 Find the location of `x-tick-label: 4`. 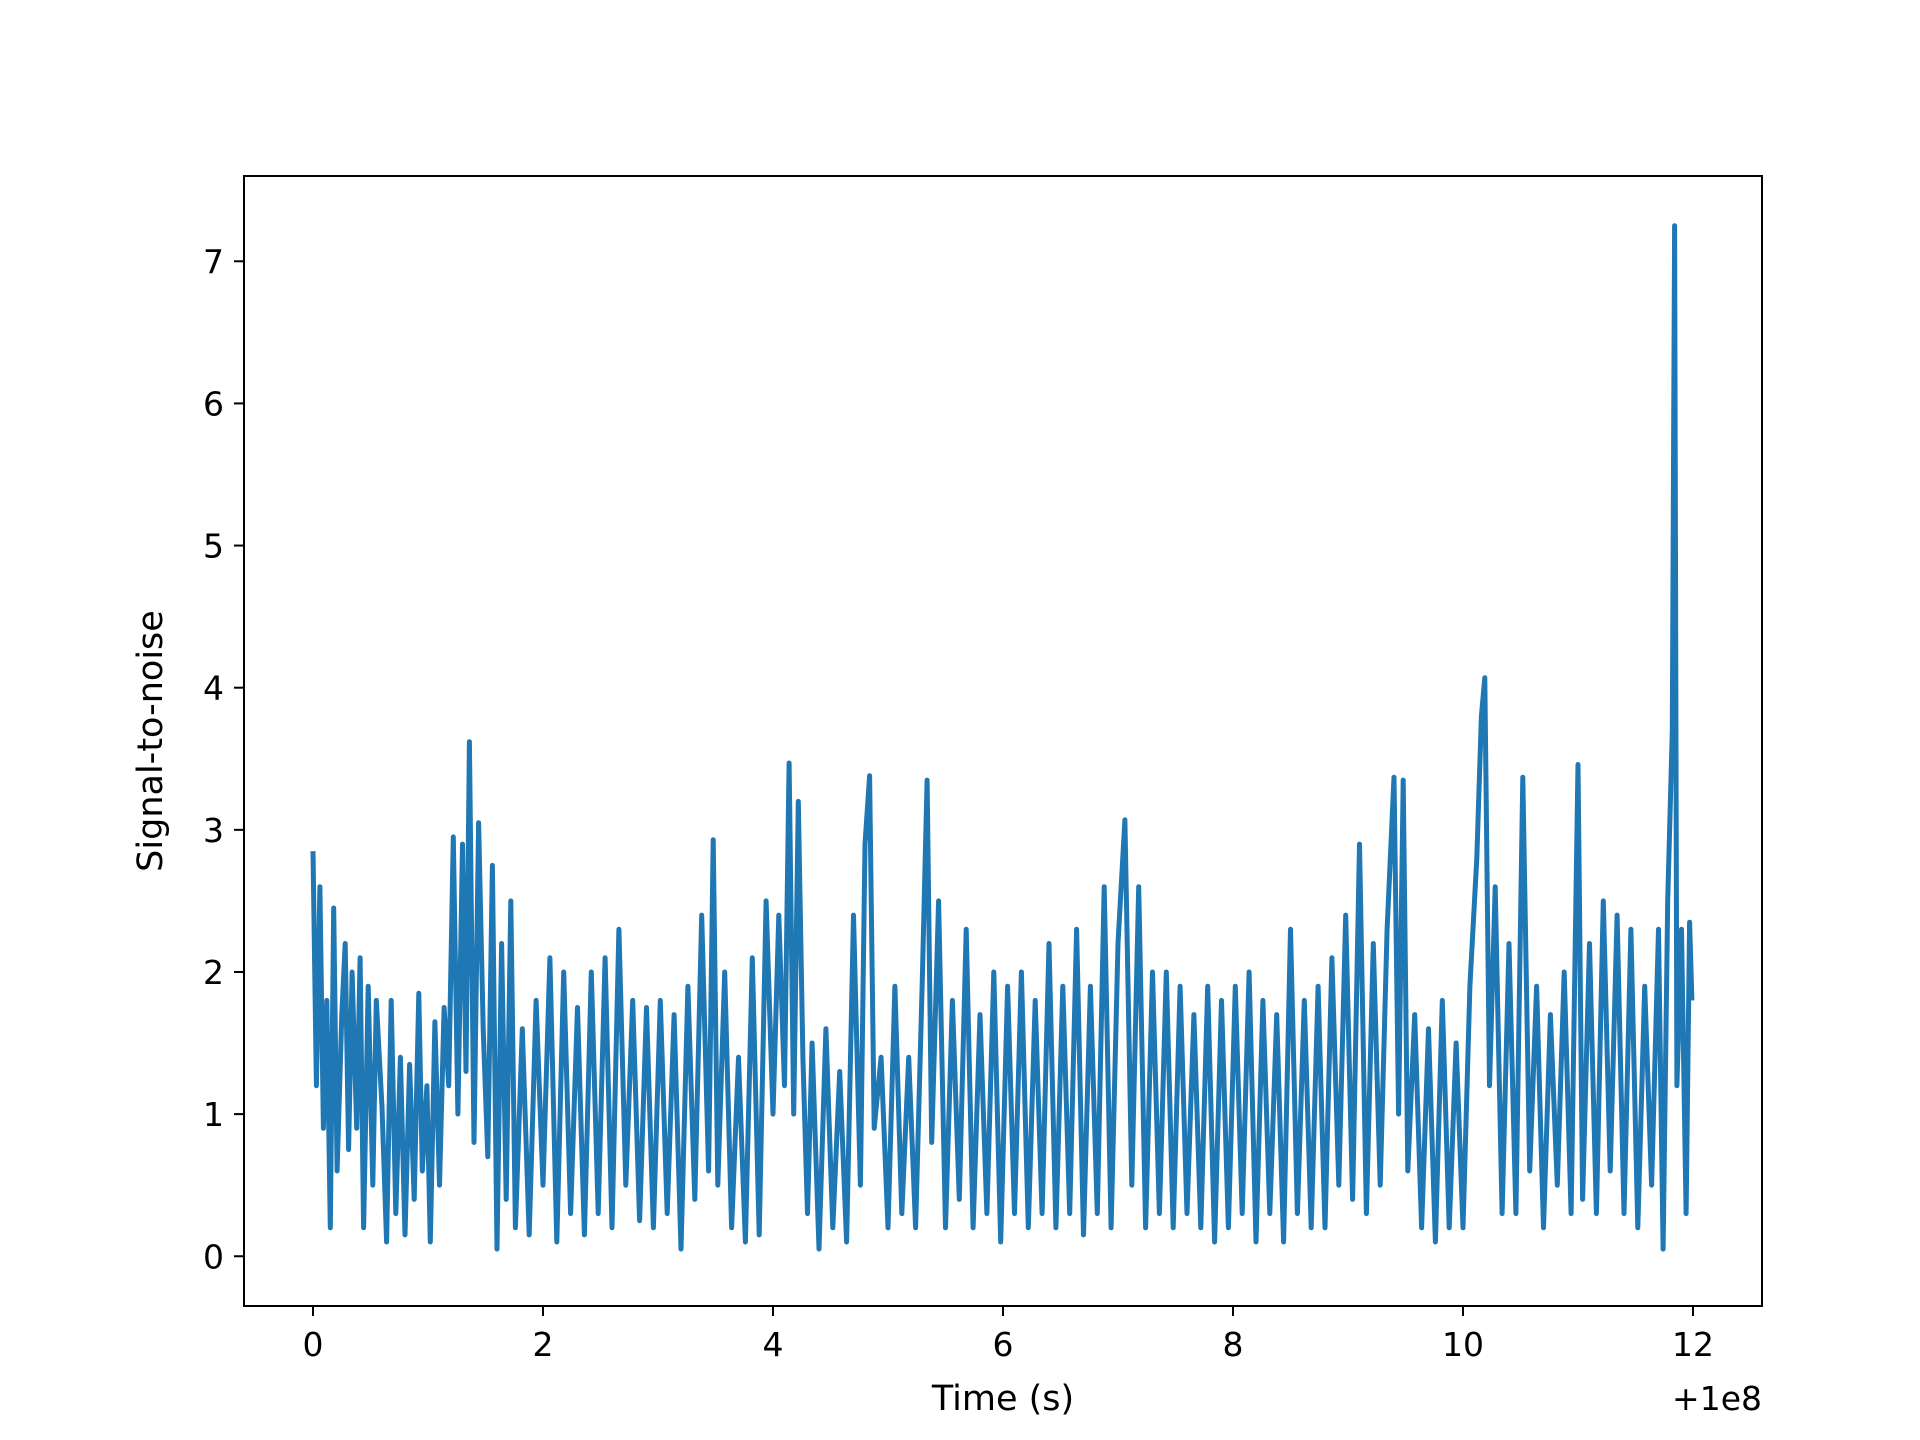

x-tick-label: 4 is located at coordinates (773, 1344).